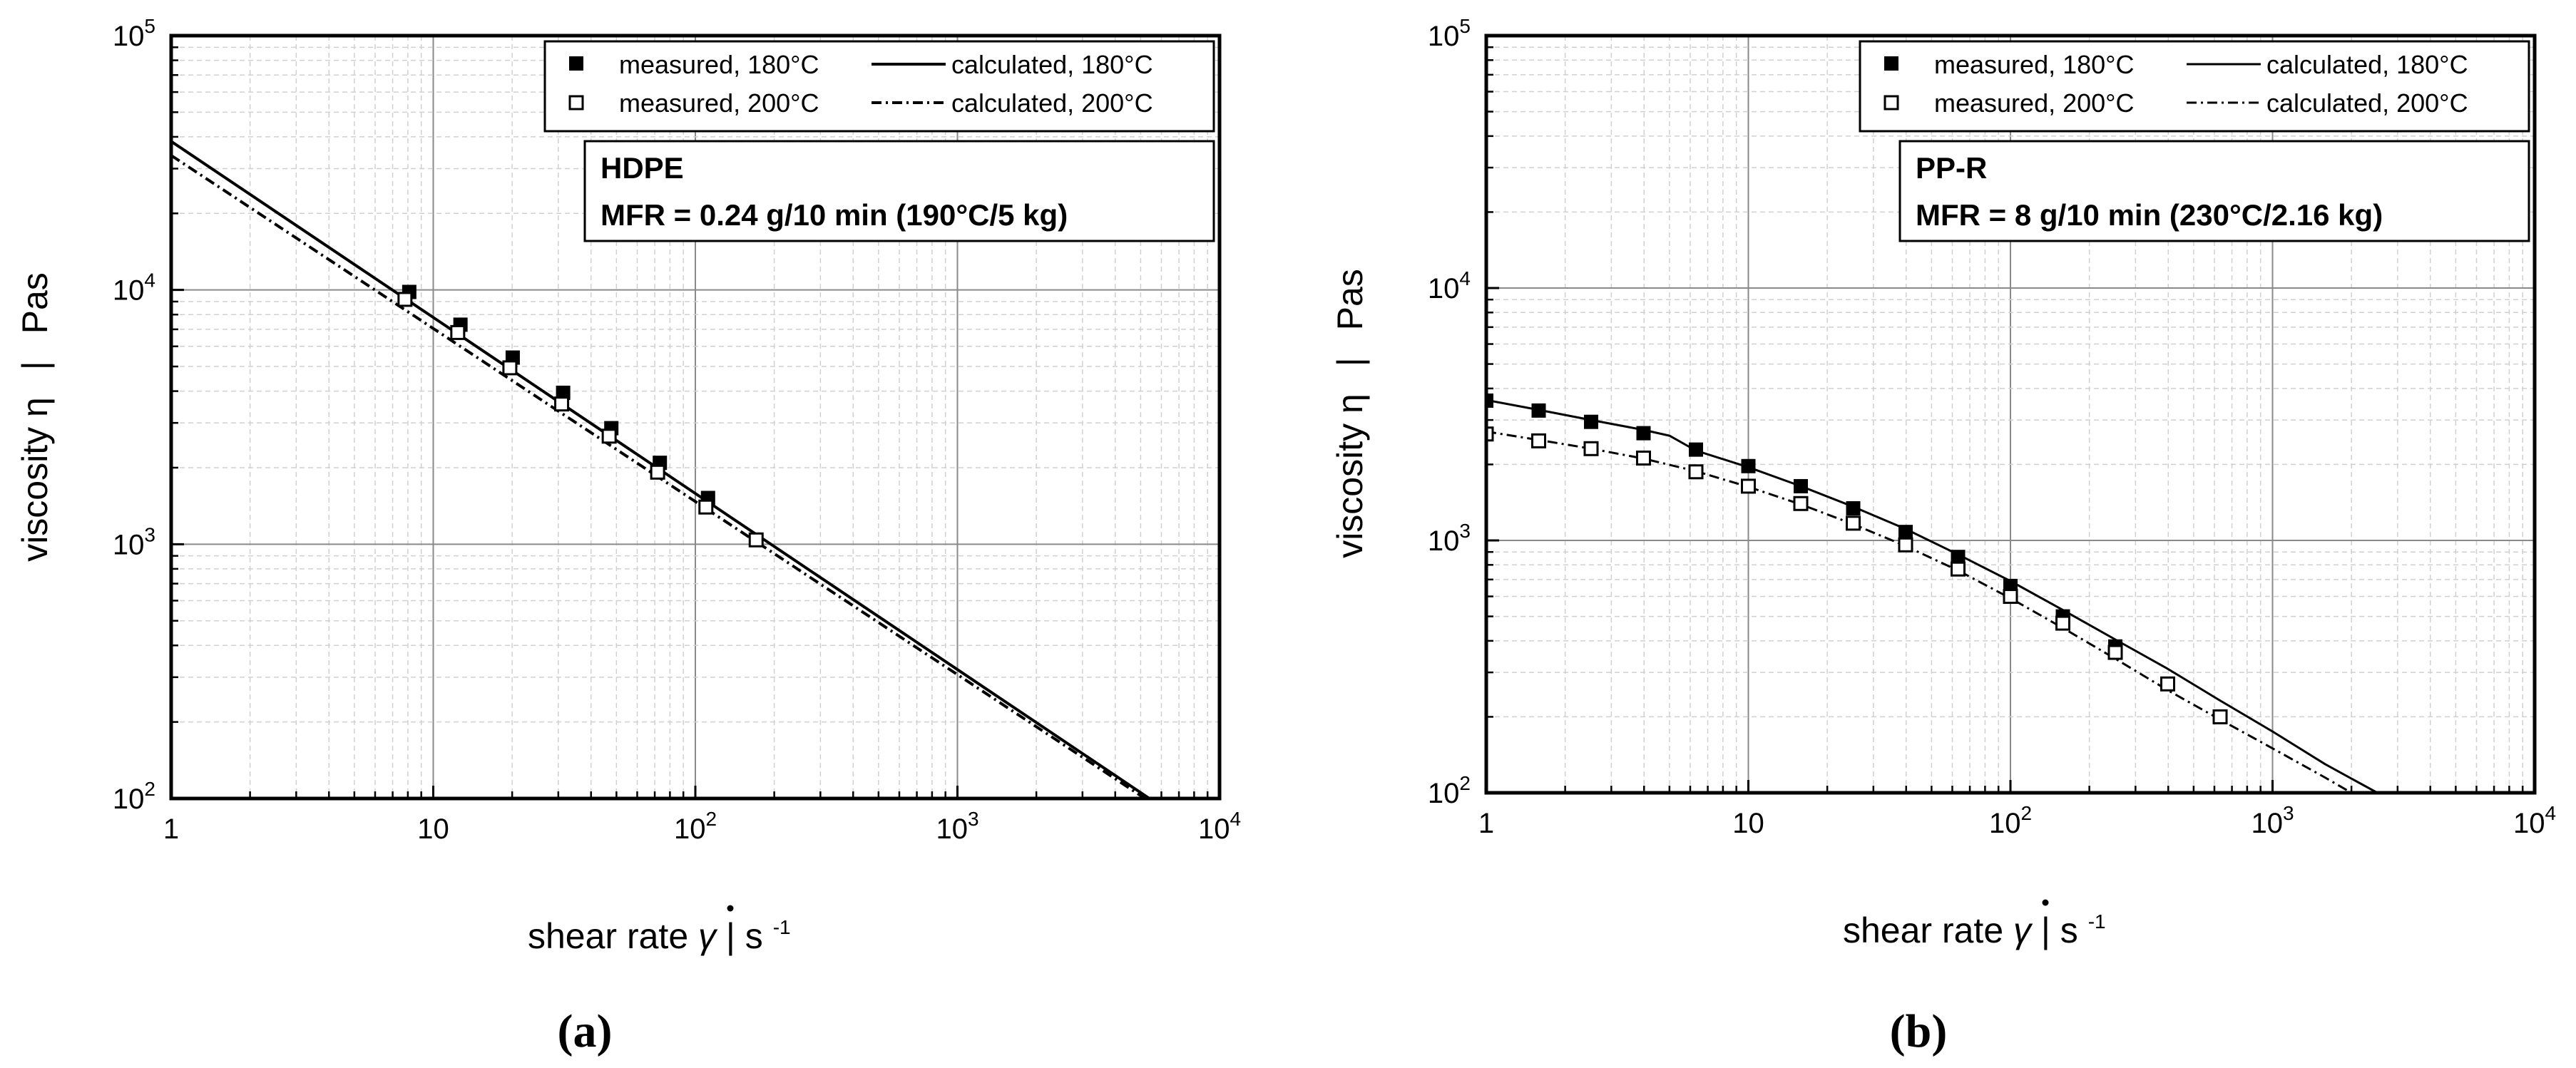 This screenshot has height=1068, width=2576. I want to click on info-box-b: PP-R MFR = 8 g/10 min (230°C/2.16 kg), so click(2214, 191).